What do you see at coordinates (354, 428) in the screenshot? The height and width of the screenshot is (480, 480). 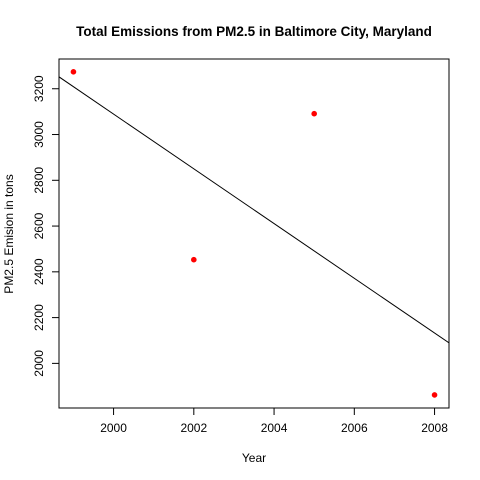 I see `x-tick-label: 2006` at bounding box center [354, 428].